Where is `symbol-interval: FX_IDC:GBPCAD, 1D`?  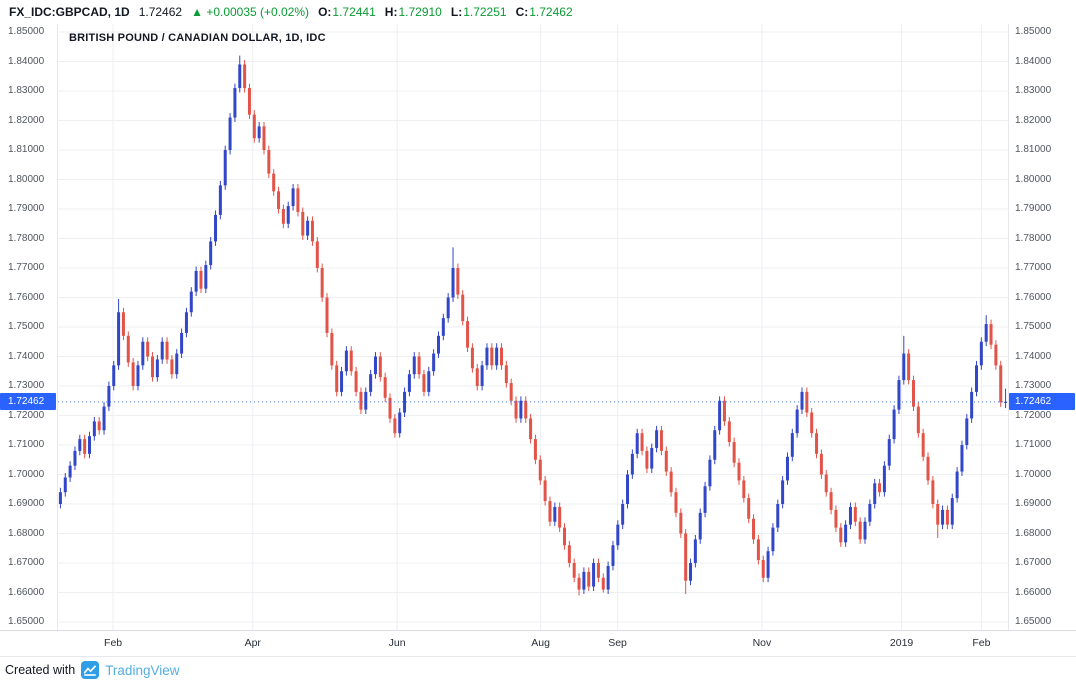
symbol-interval: FX_IDC:GBPCAD, 1D is located at coordinates (69, 12).